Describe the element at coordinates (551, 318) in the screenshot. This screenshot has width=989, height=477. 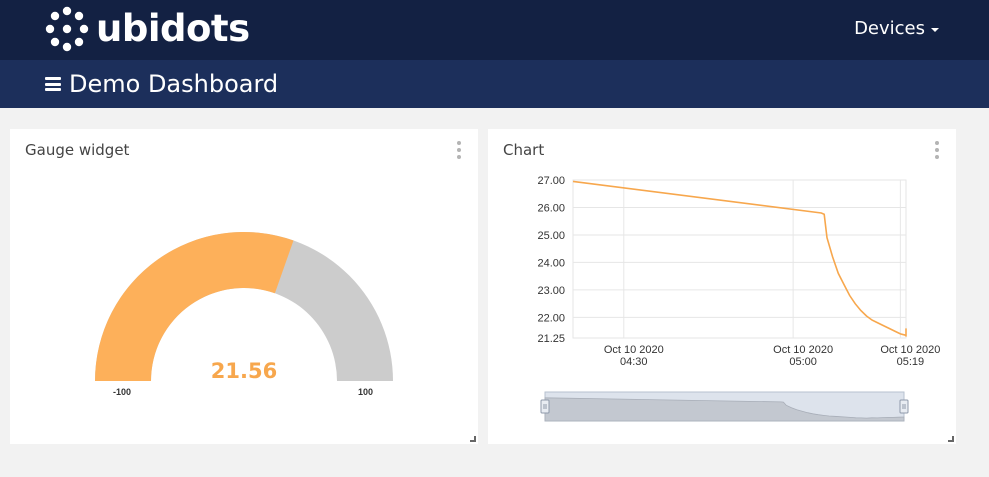
I see `y-tick-label: 22.00` at that location.